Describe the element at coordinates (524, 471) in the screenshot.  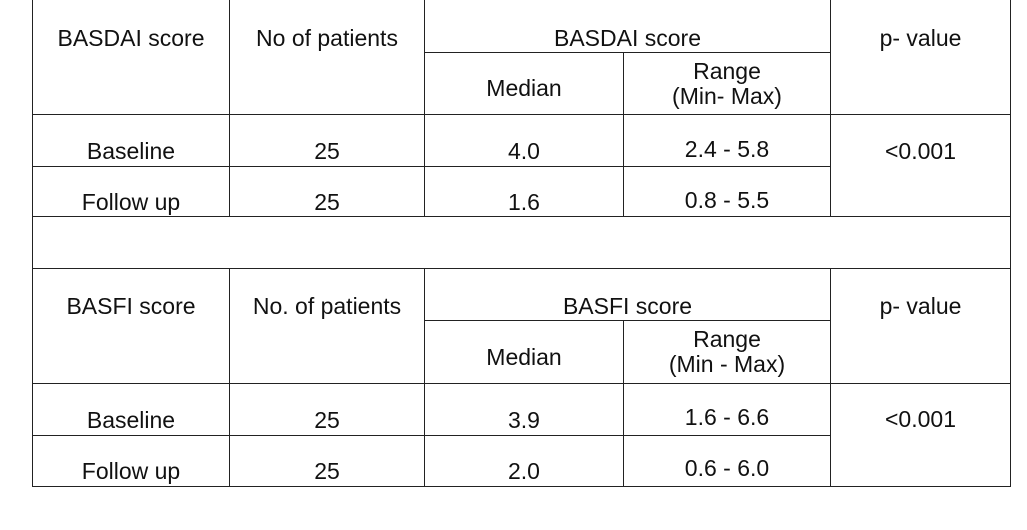
I see `row-median: 2.0` at that location.